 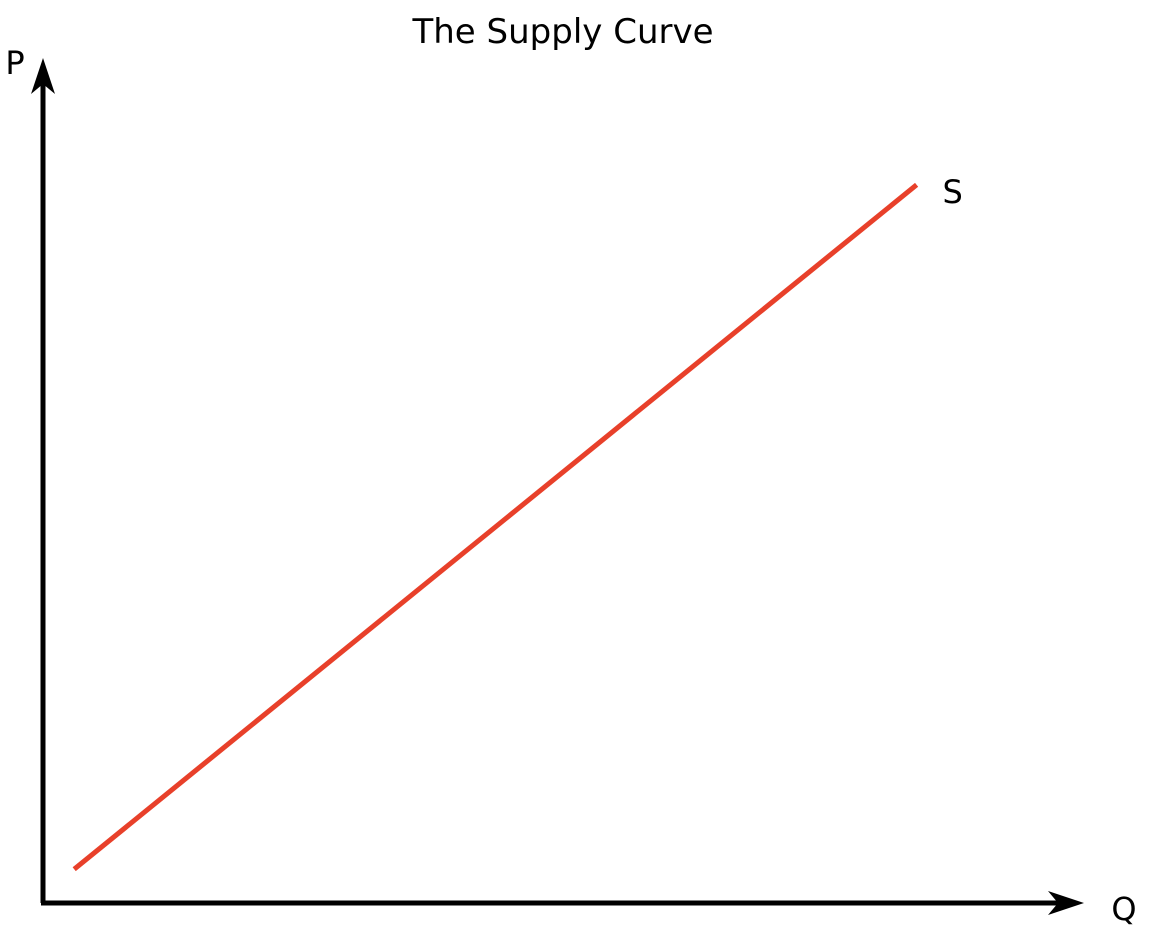 What do you see at coordinates (1123, 909) in the screenshot?
I see `x-axis-label: Q` at bounding box center [1123, 909].